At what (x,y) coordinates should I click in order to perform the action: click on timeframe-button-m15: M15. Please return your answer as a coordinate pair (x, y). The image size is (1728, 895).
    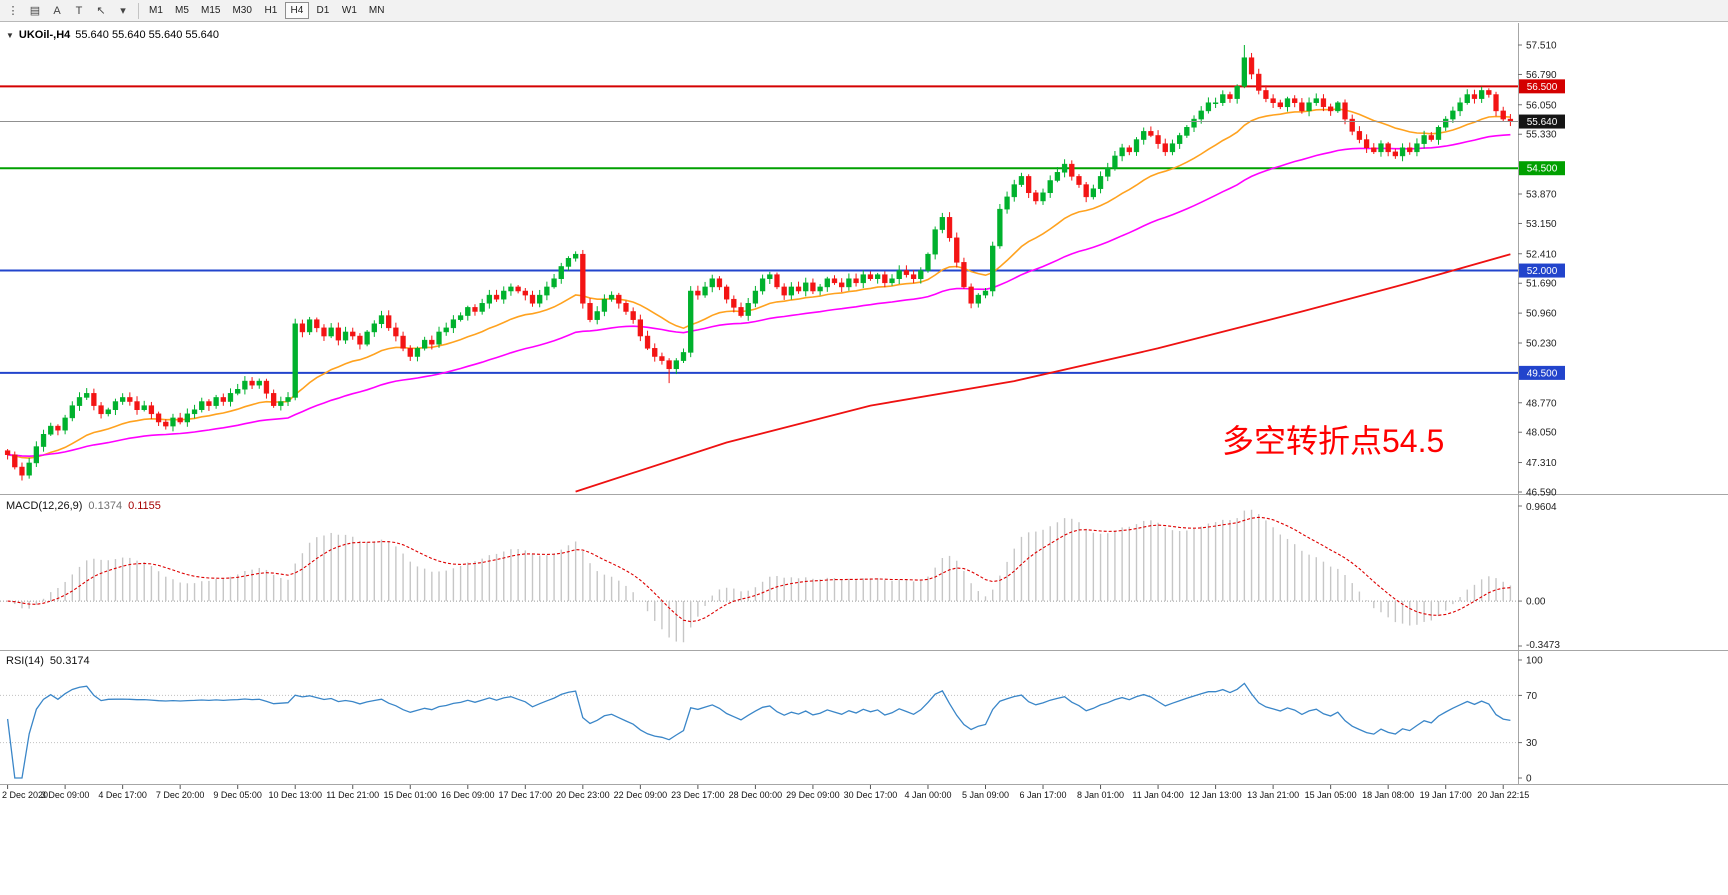
    Looking at the image, I should click on (210, 10).